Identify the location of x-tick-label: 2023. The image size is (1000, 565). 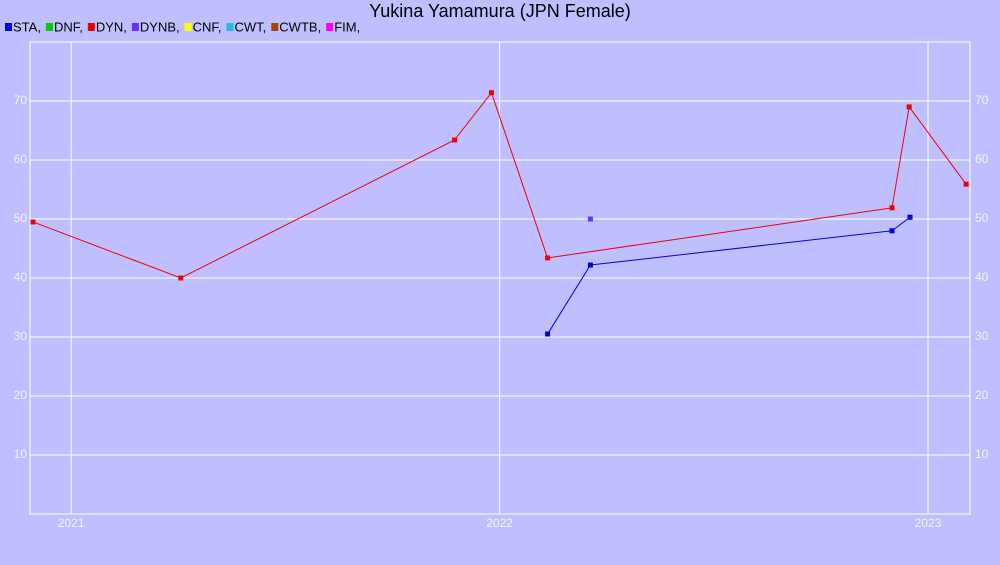
(928, 523).